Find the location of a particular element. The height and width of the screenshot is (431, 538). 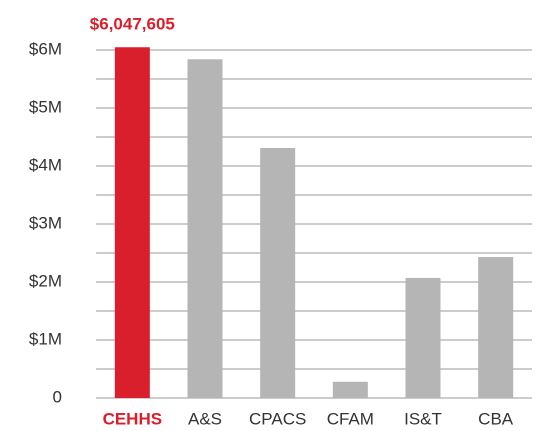

x-tick-label: IS&T is located at coordinates (423, 418).